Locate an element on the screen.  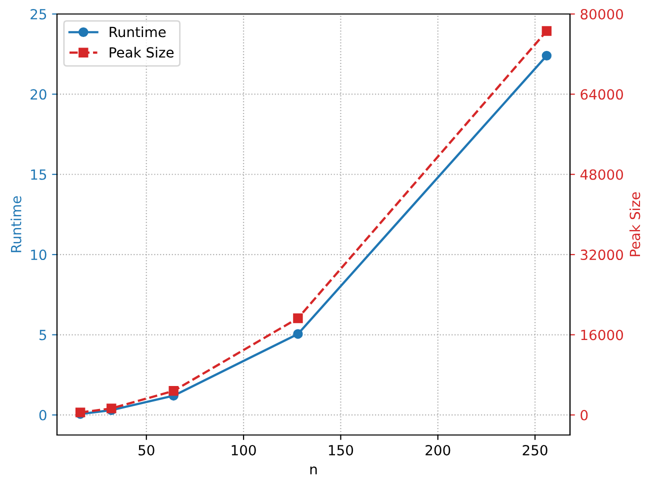
y2-tick-label: 0 is located at coordinates (584, 415).